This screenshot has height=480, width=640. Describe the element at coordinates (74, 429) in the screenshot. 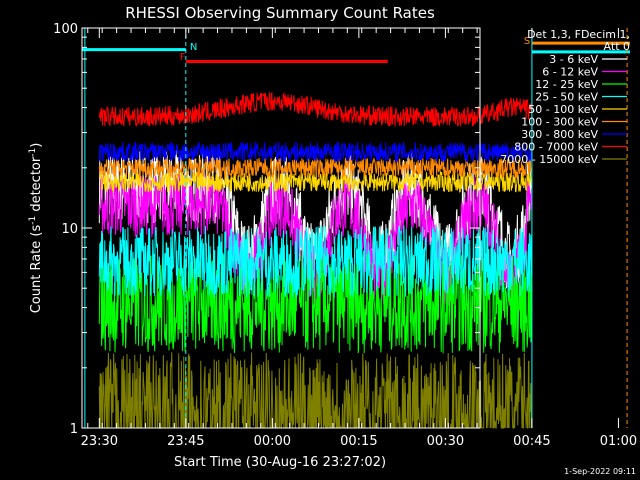

I see `y-tick-label-0: 1` at that location.